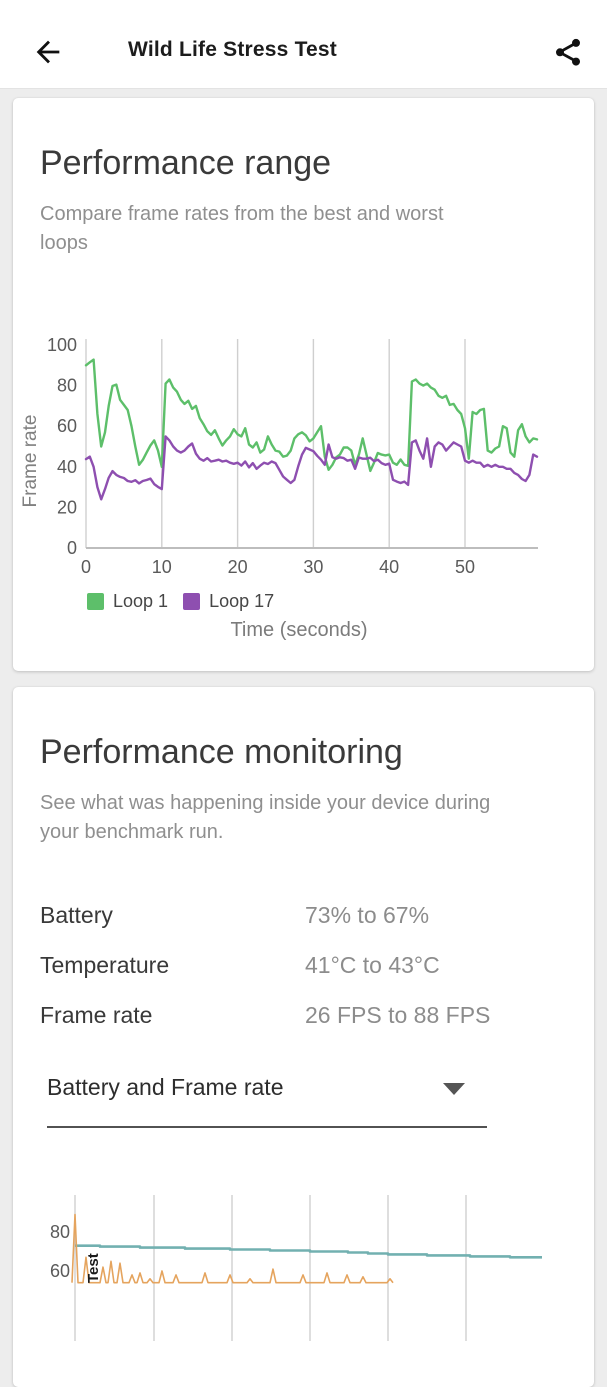  I want to click on svg-text: 50, so click(465, 567).